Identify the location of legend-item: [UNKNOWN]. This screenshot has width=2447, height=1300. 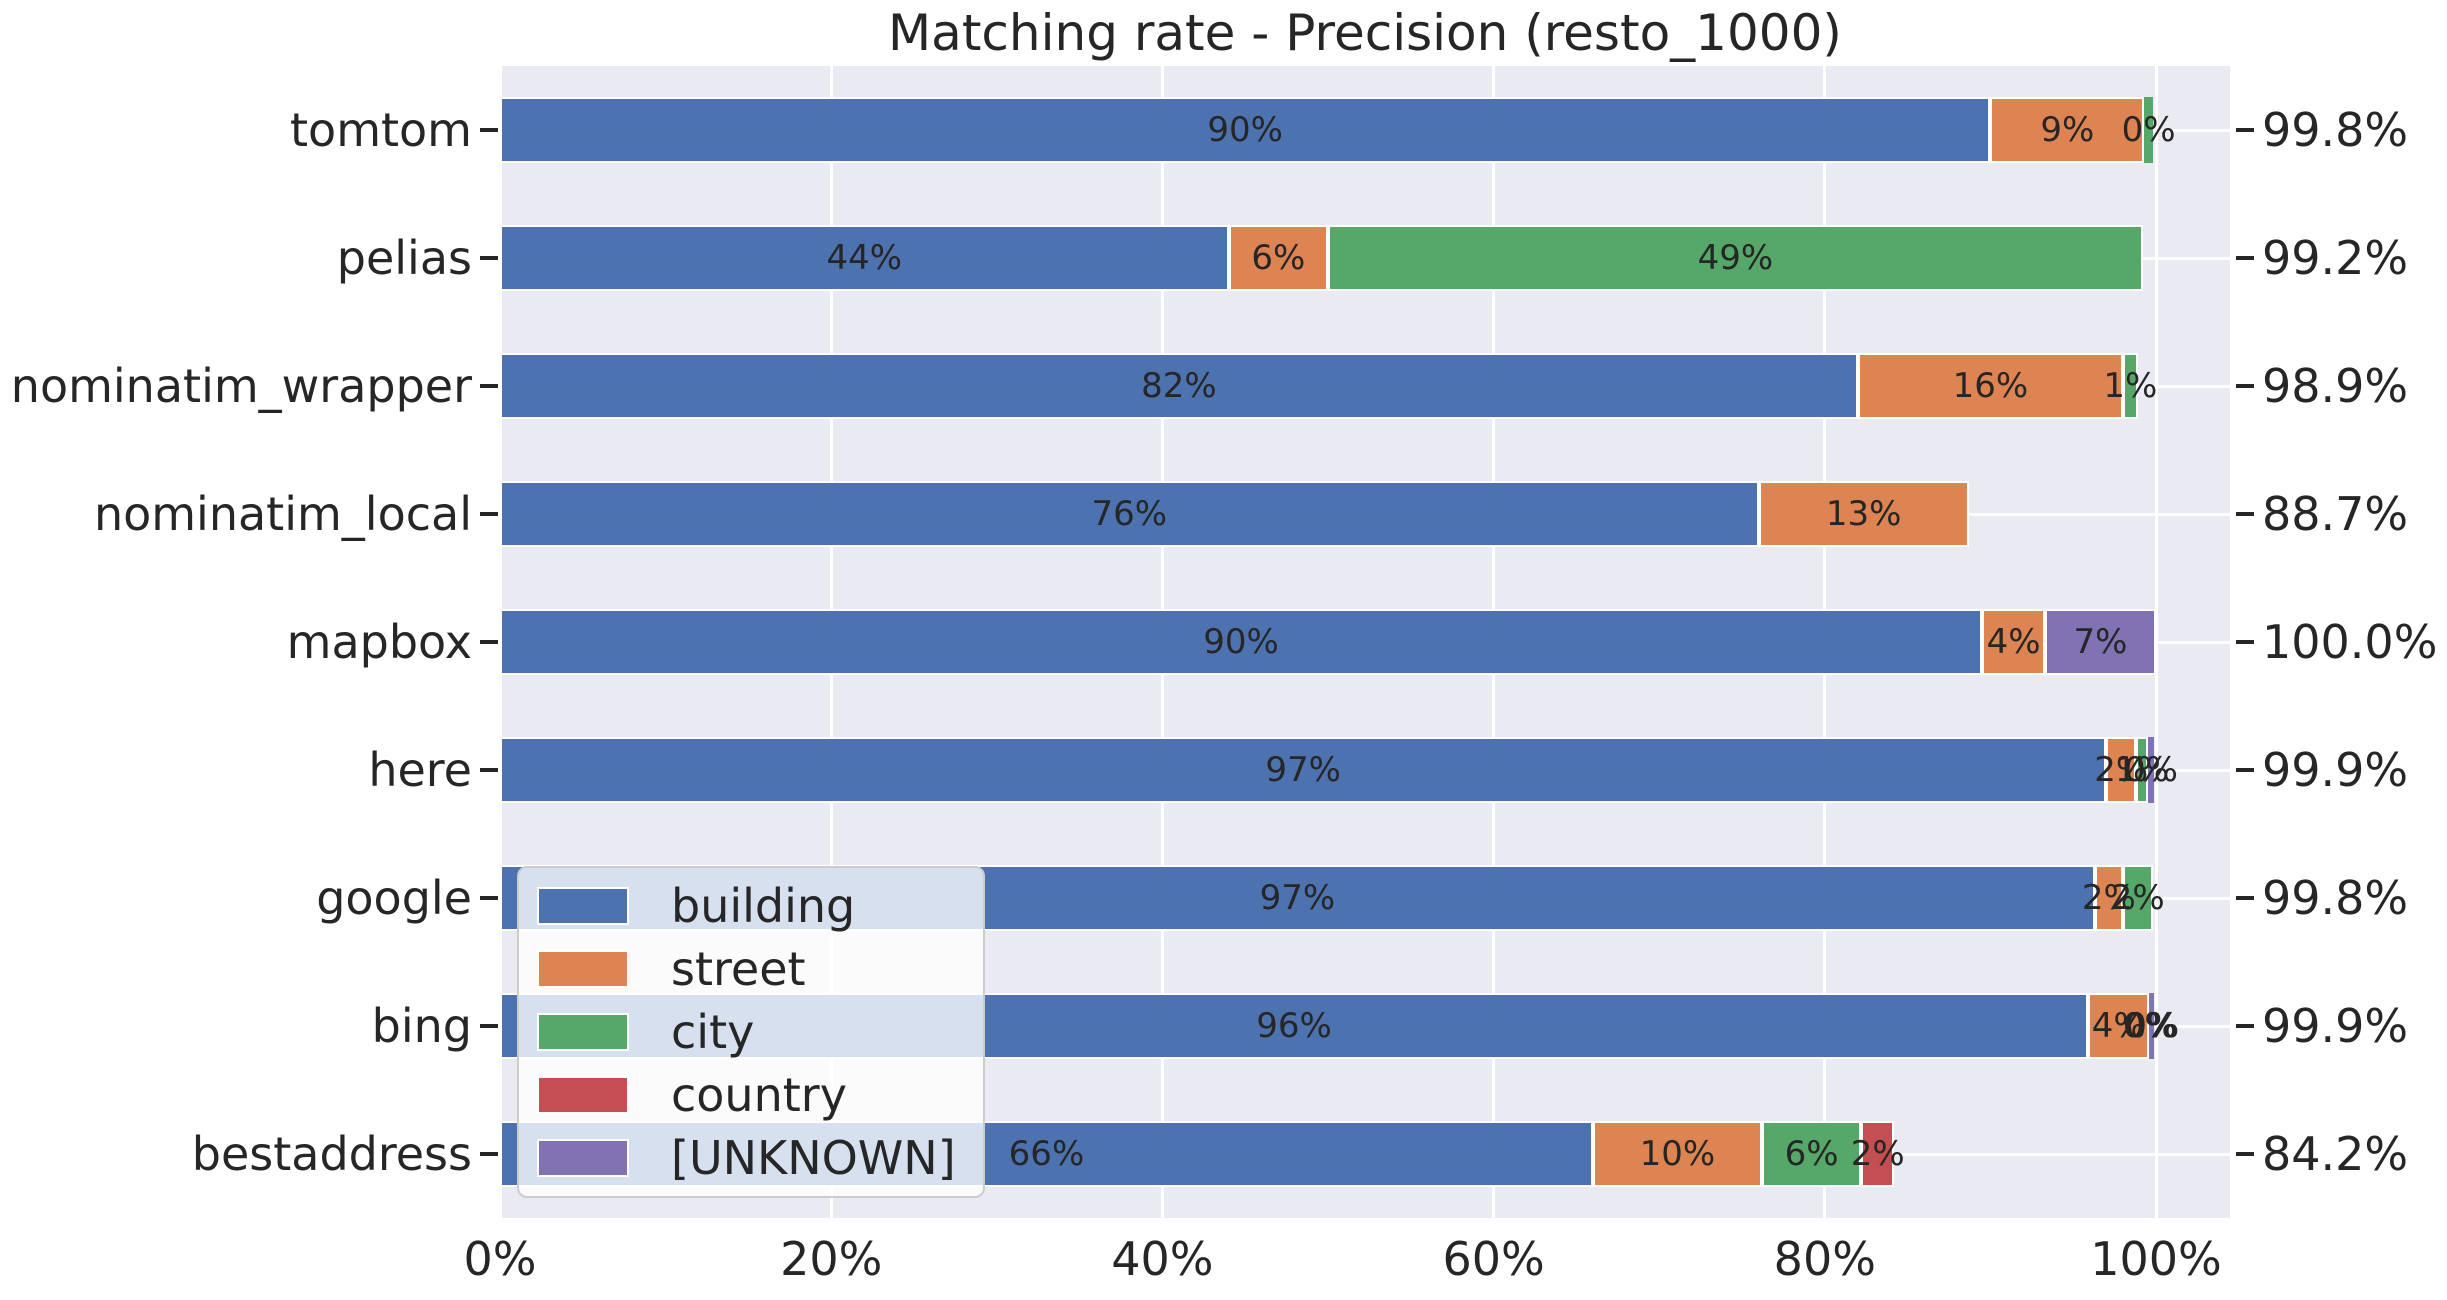
(751, 1158).